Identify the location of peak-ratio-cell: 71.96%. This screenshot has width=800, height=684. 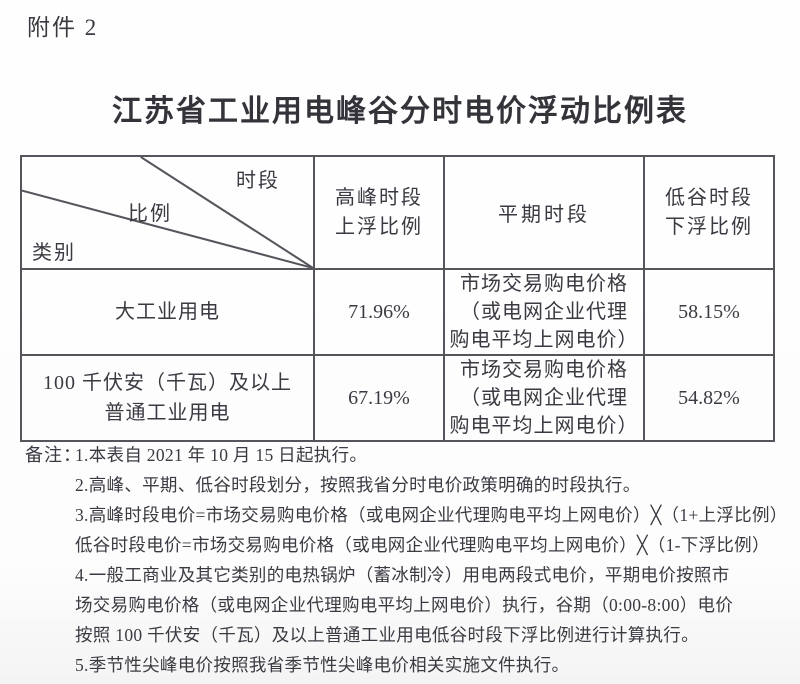
(379, 312).